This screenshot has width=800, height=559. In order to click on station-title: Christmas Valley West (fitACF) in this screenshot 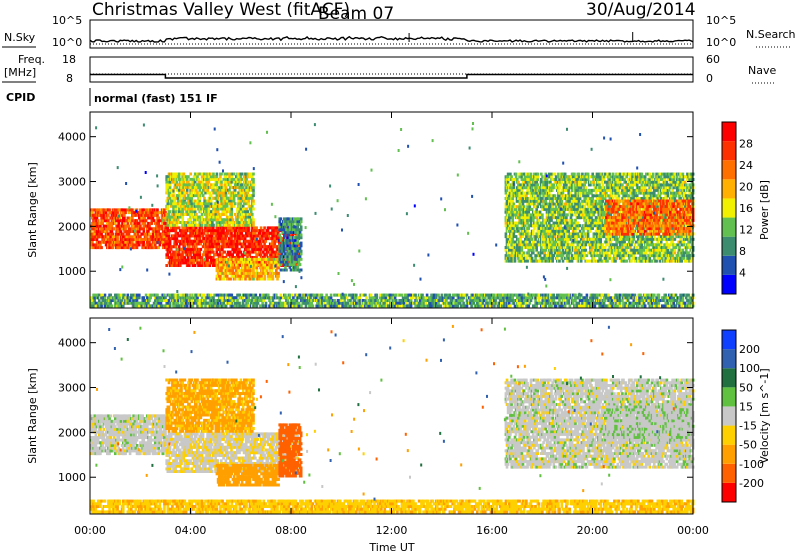, I will do `click(221, 10)`.